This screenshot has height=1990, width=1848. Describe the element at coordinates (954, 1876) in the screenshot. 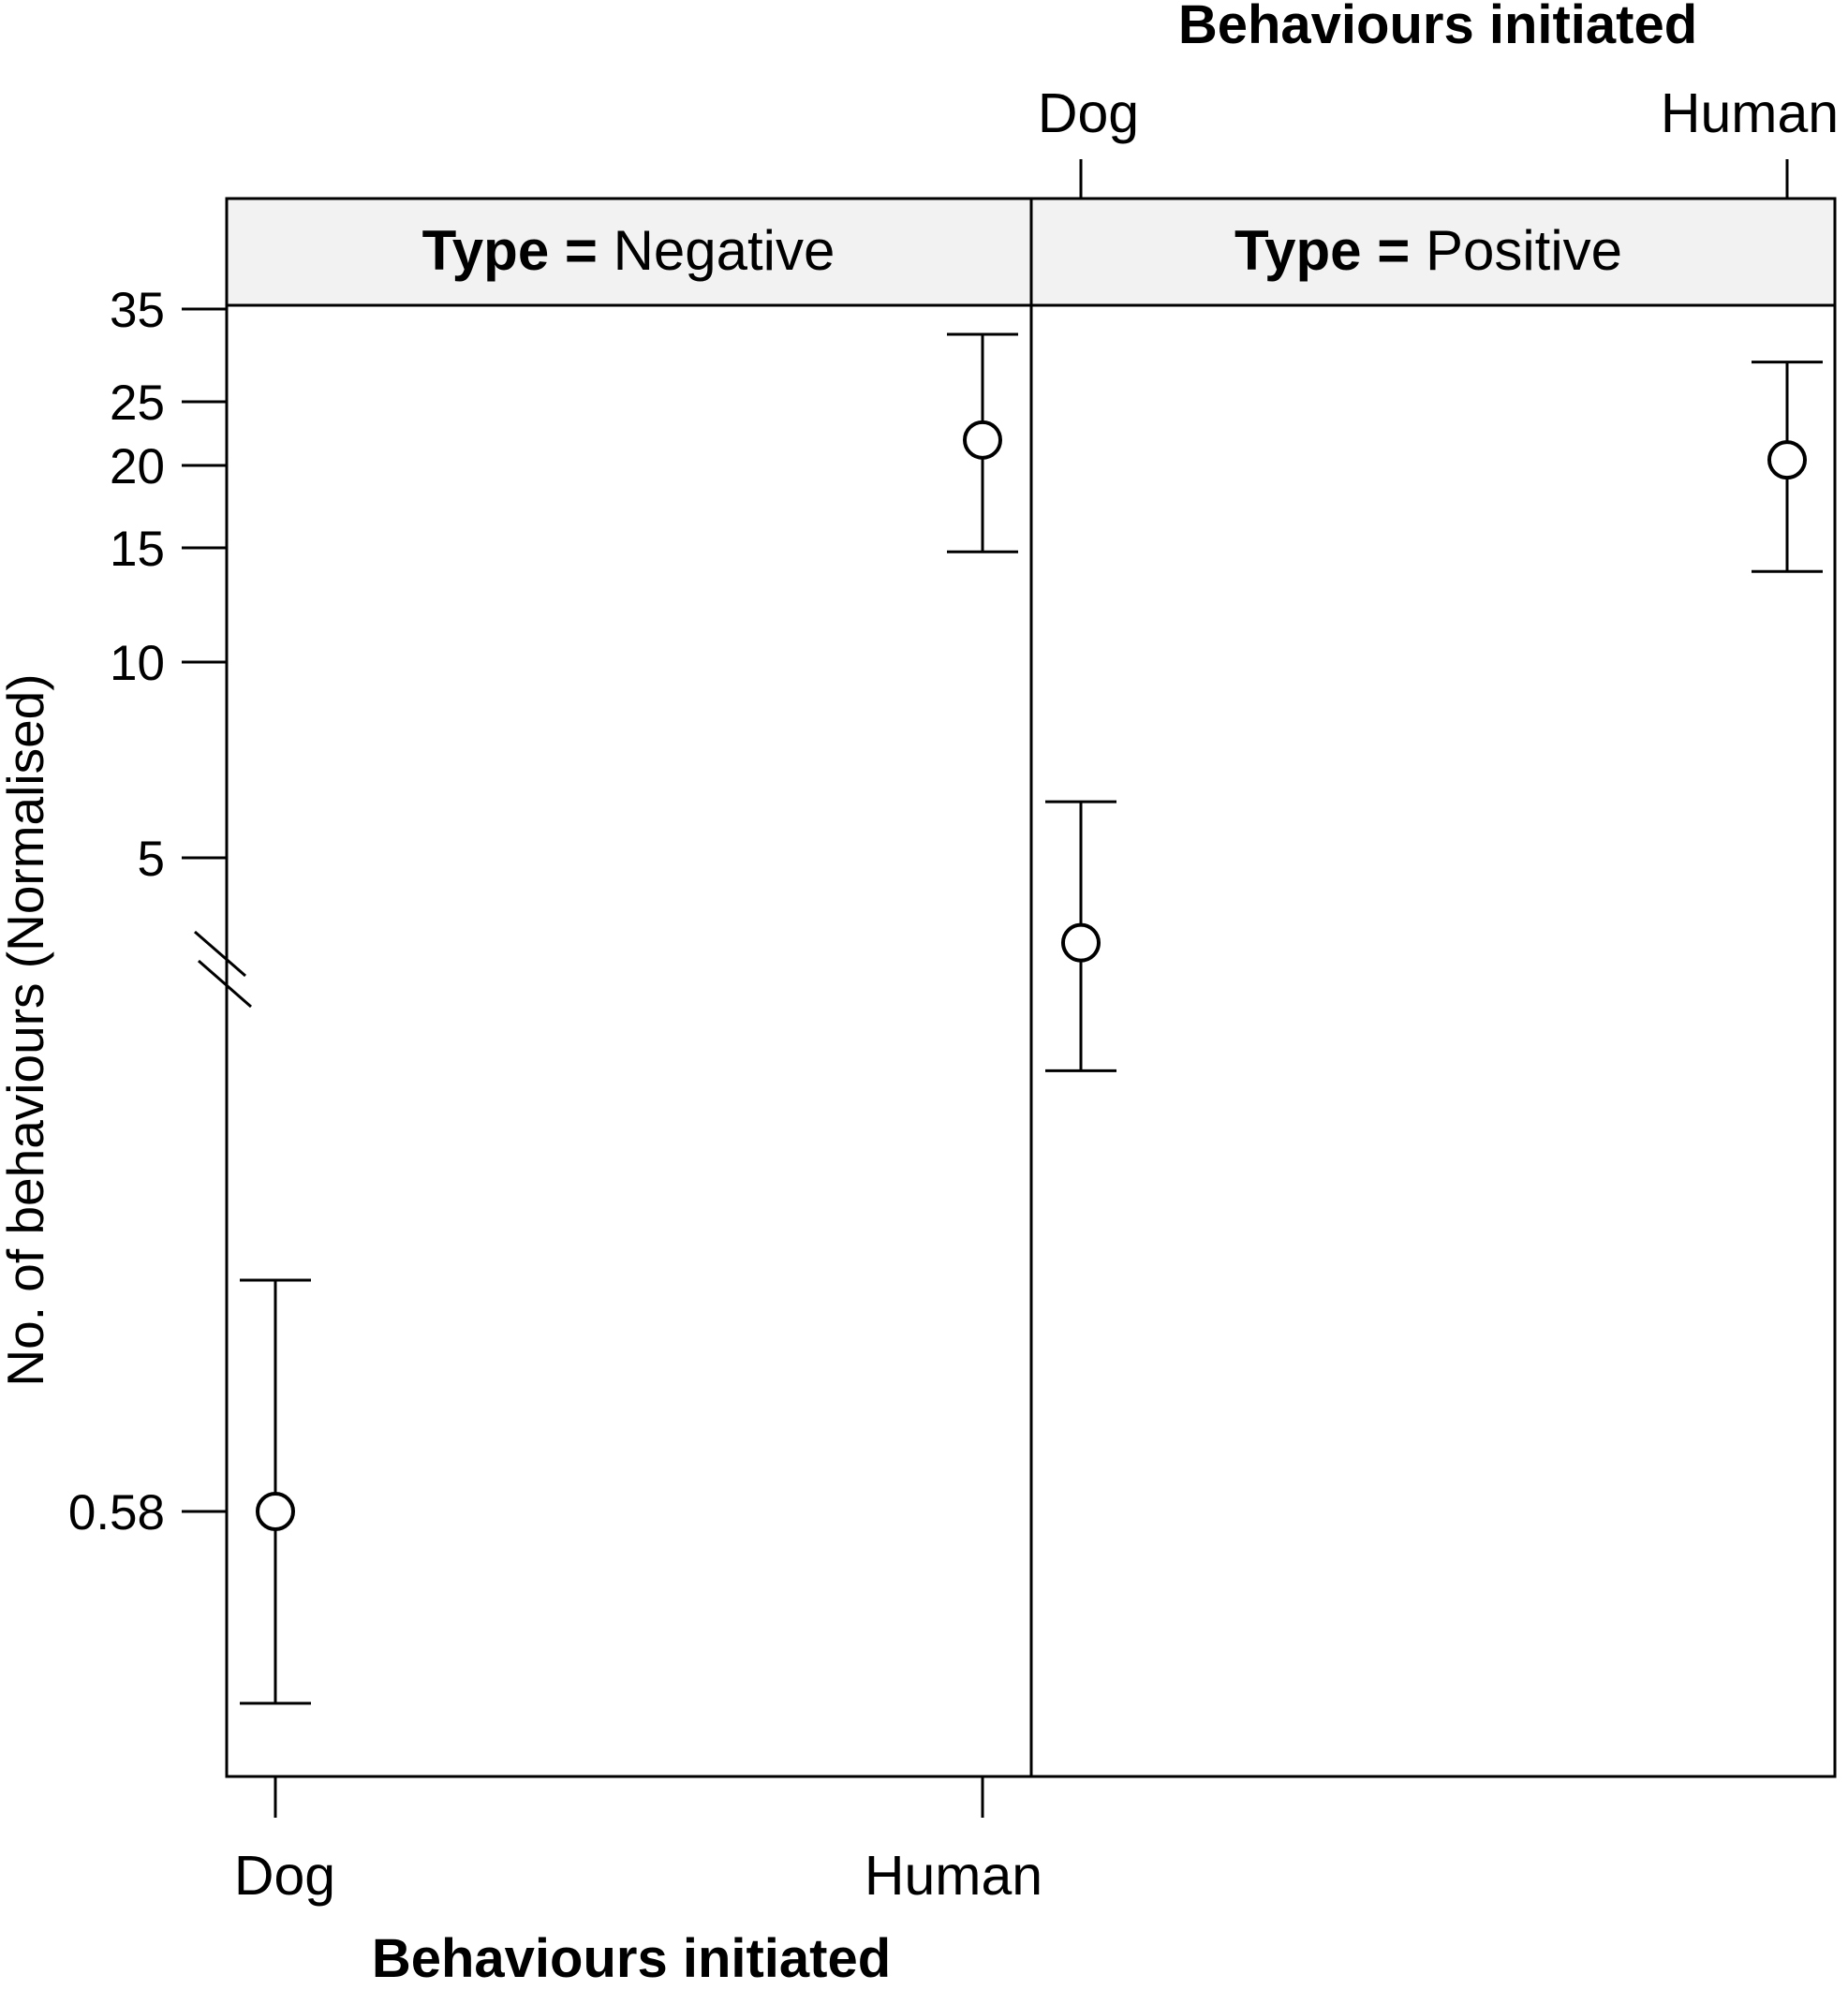

I see `x-tick-label-bottom-human: Human` at that location.